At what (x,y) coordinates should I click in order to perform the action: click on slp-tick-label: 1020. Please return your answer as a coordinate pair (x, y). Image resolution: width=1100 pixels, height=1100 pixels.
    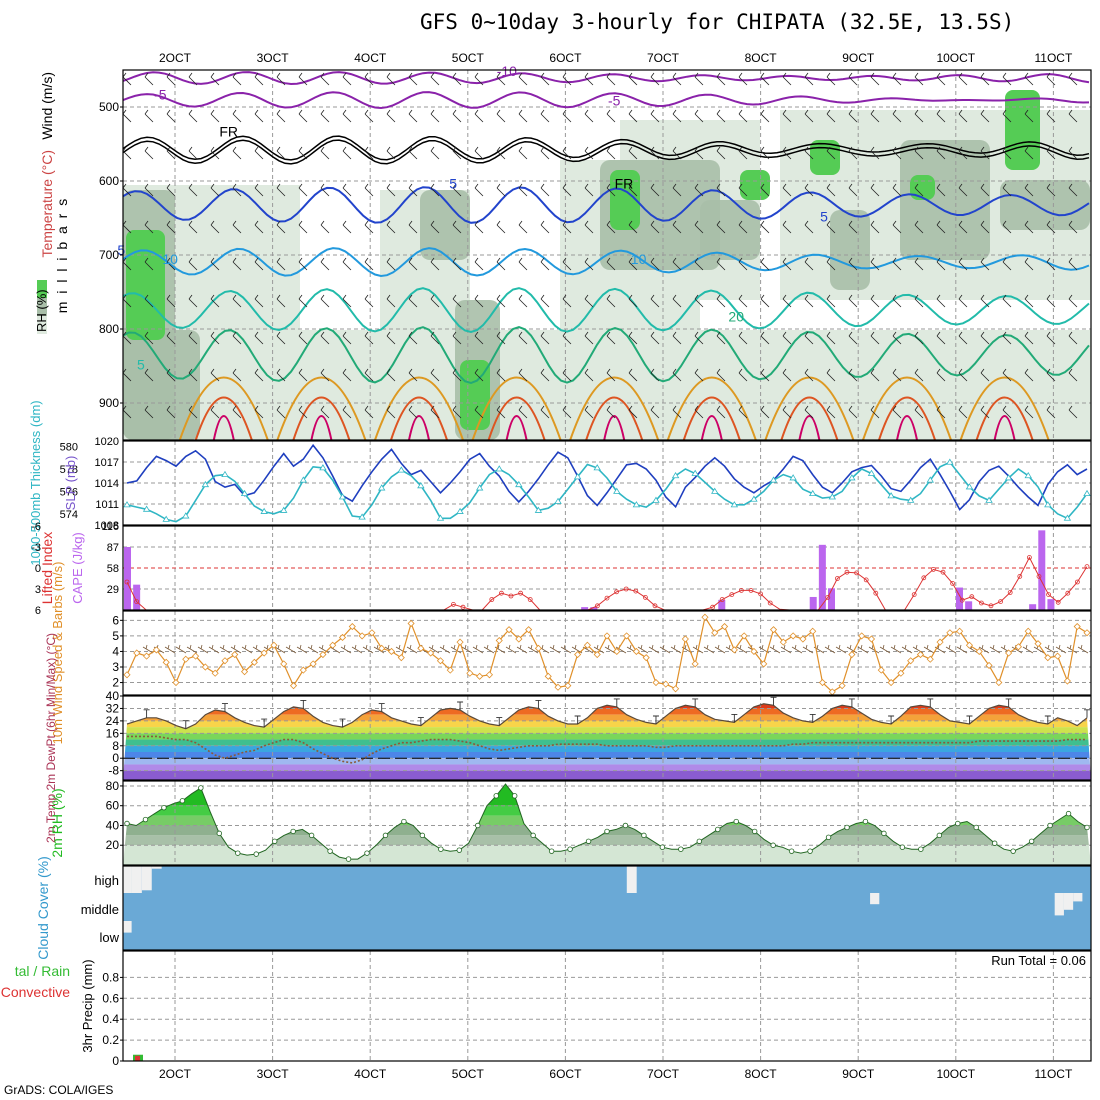
    Looking at the image, I should click on (107, 442).